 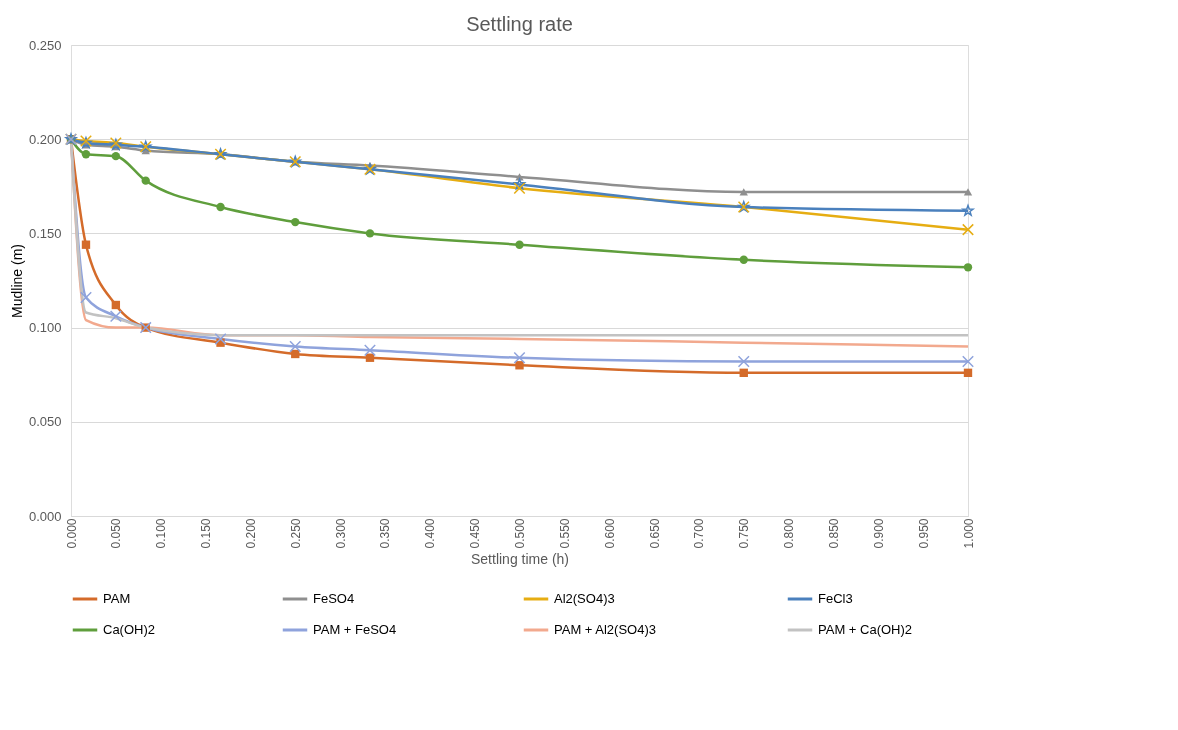 I want to click on x-tick-label: 1.000, so click(x=968, y=533).